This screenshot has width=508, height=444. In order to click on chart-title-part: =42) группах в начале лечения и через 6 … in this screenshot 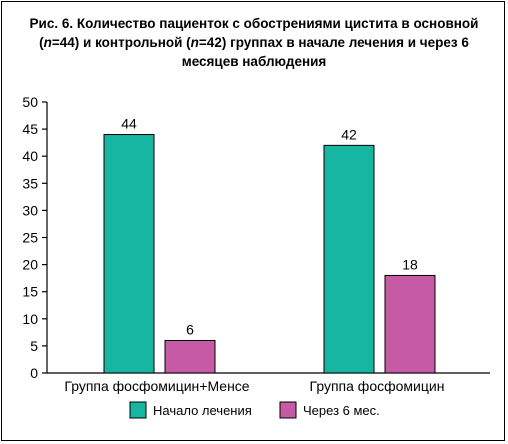, I will do `click(325, 52)`.